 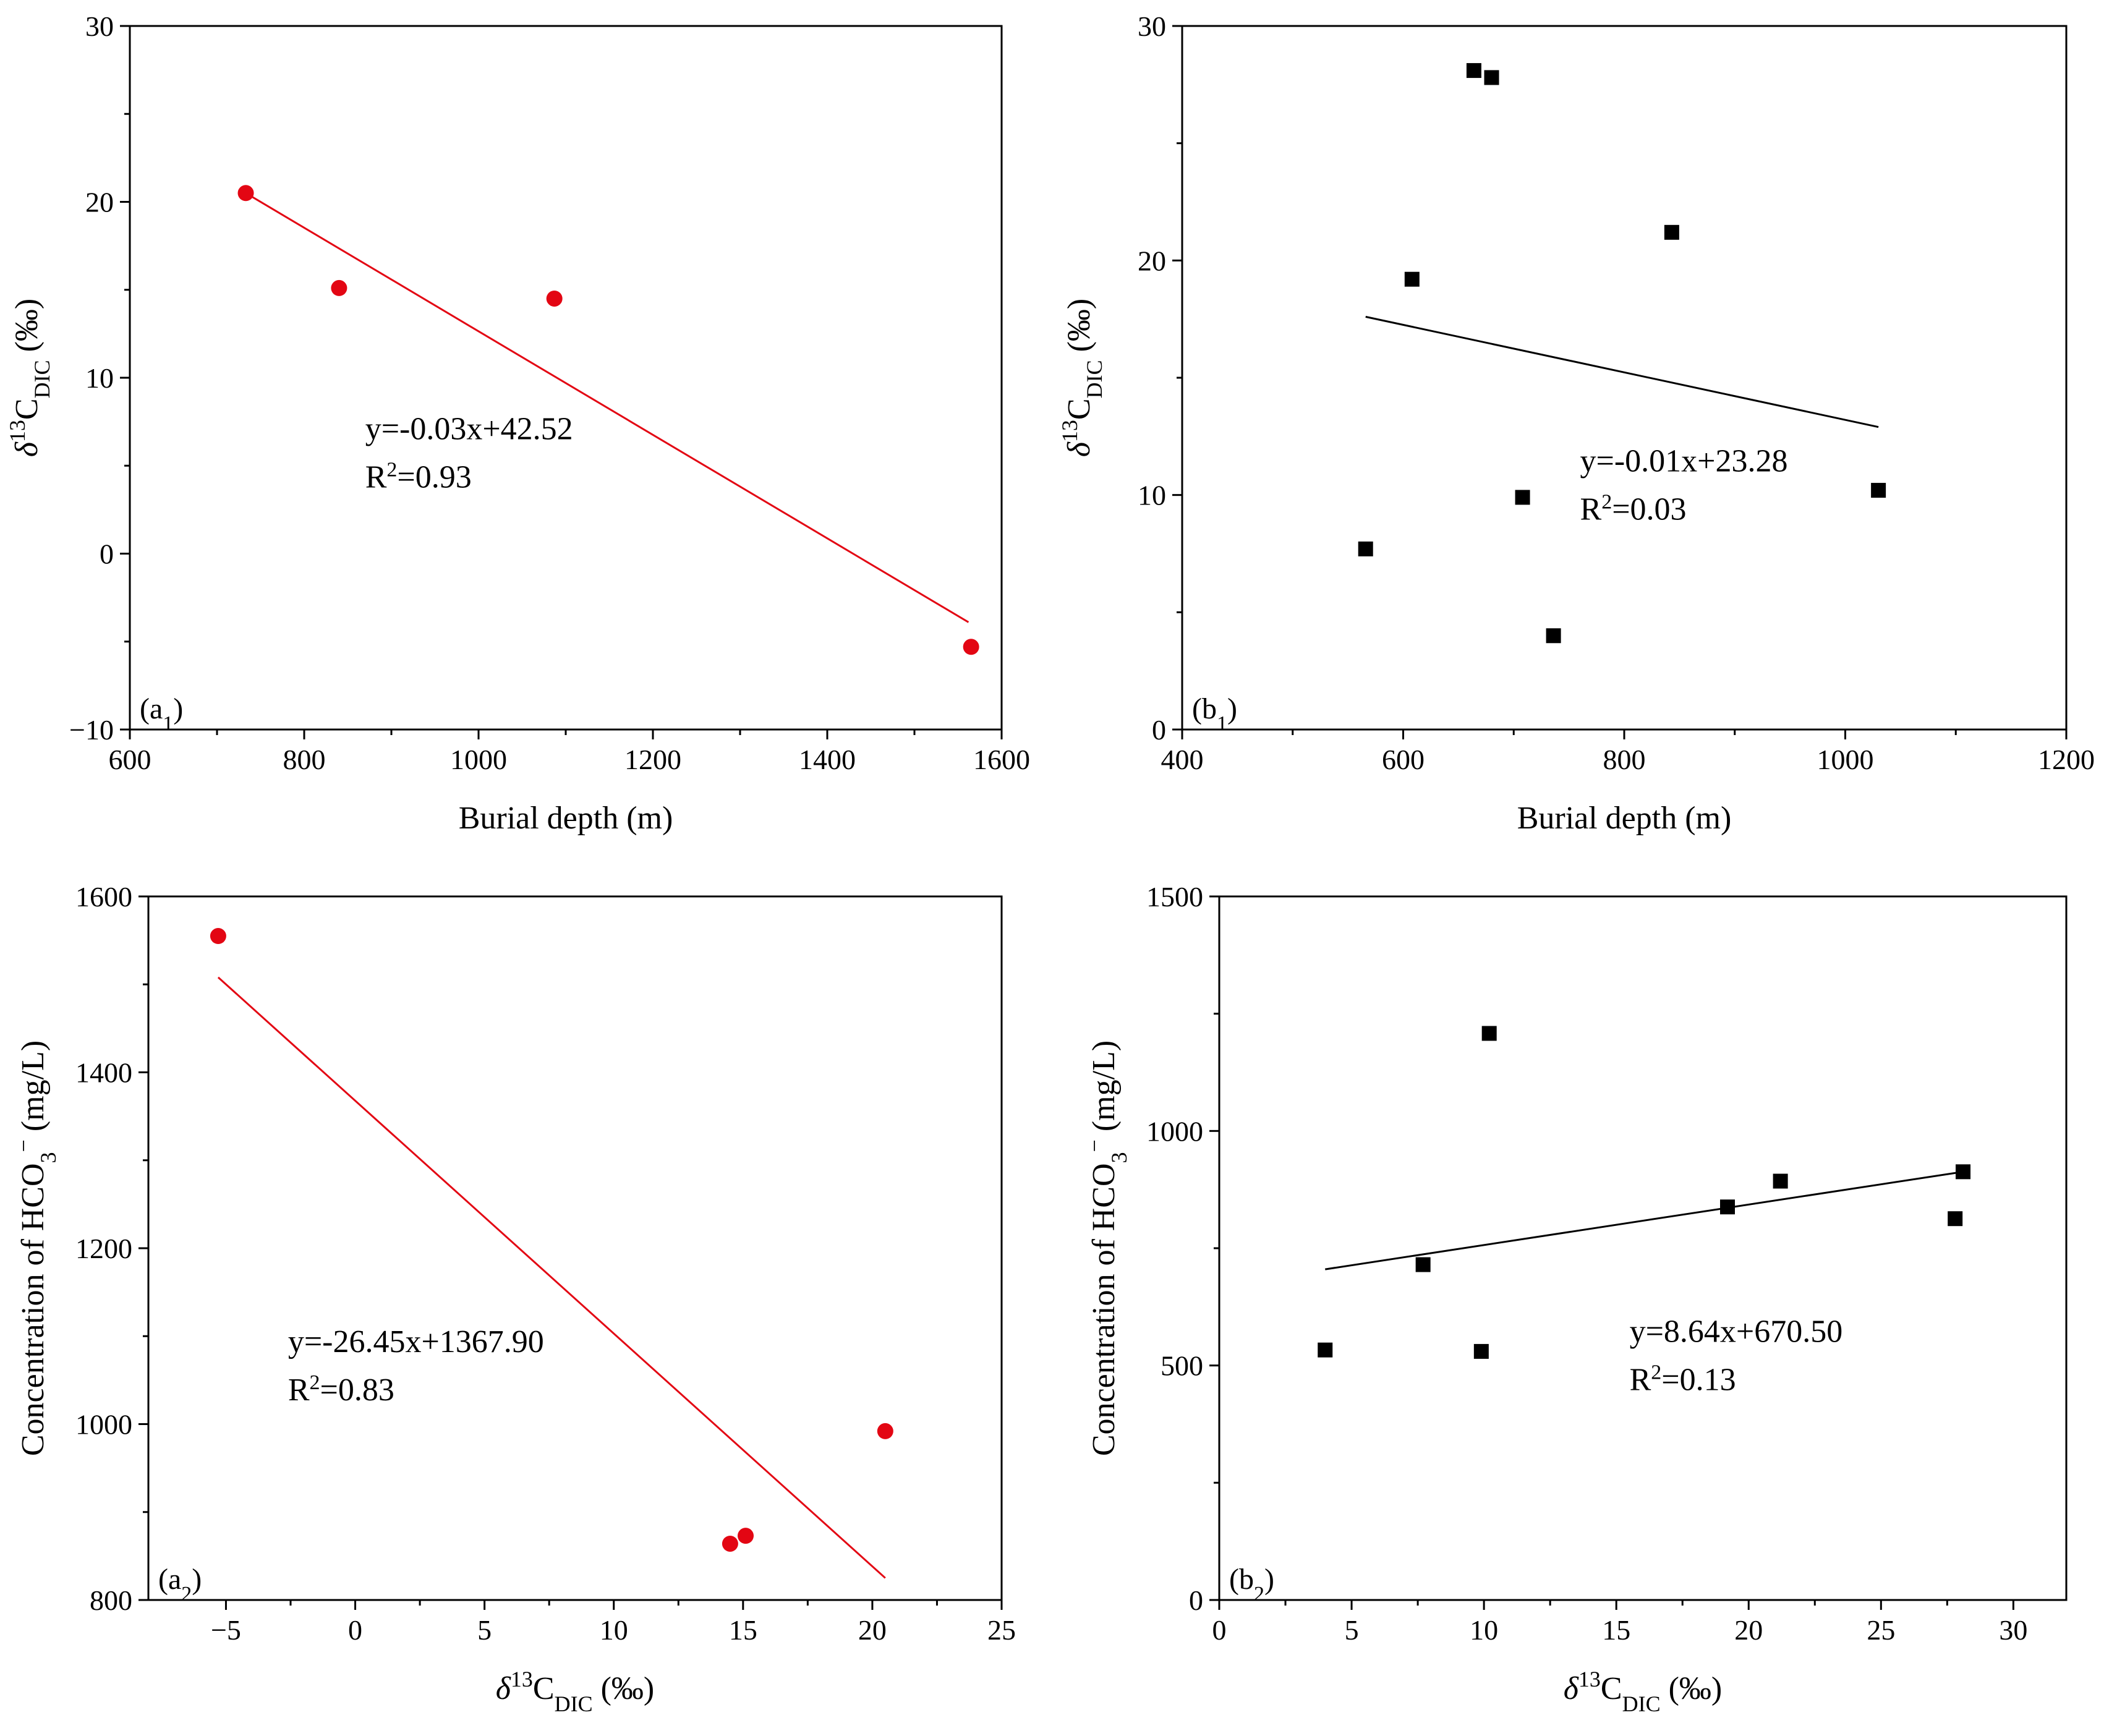 I want to click on r-squared: R2=0.83, so click(x=341, y=1389).